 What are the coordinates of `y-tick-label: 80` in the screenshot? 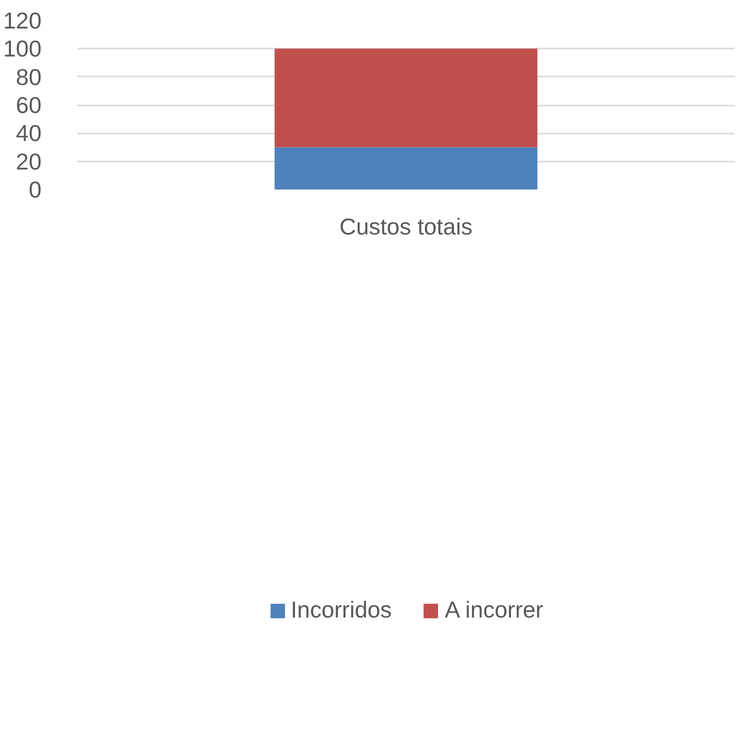 It's located at (29, 77).